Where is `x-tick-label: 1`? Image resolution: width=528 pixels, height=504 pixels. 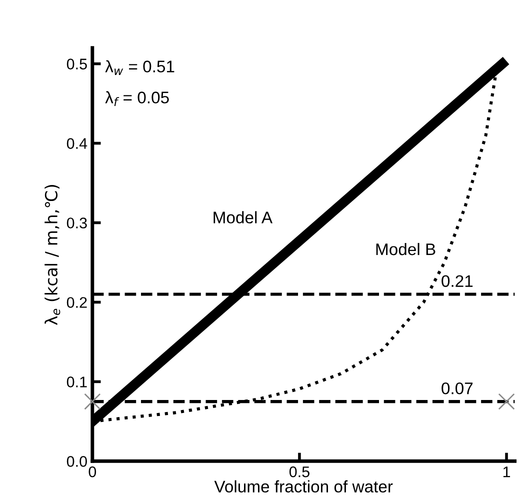 x-tick-label: 1 is located at coordinates (506, 472).